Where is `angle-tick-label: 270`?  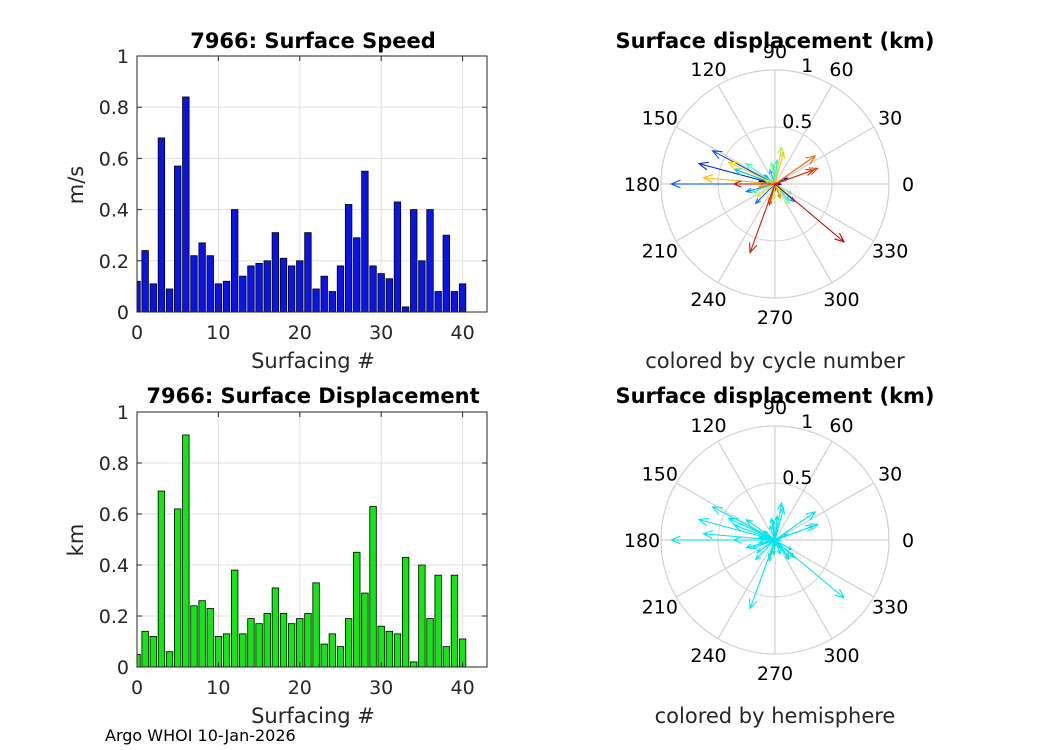 angle-tick-label: 270 is located at coordinates (775, 674).